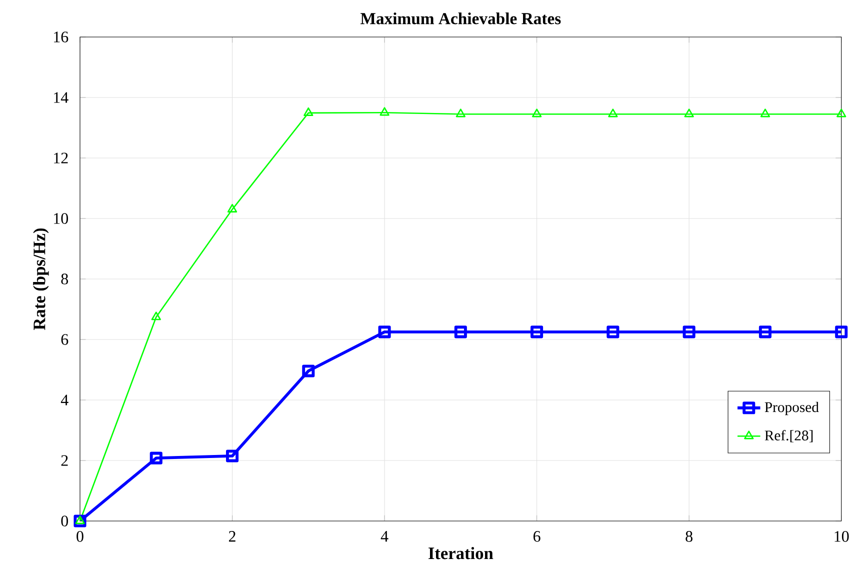 This screenshot has height=578, width=849. What do you see at coordinates (64, 400) in the screenshot?
I see `y-tick-label: 4` at bounding box center [64, 400].